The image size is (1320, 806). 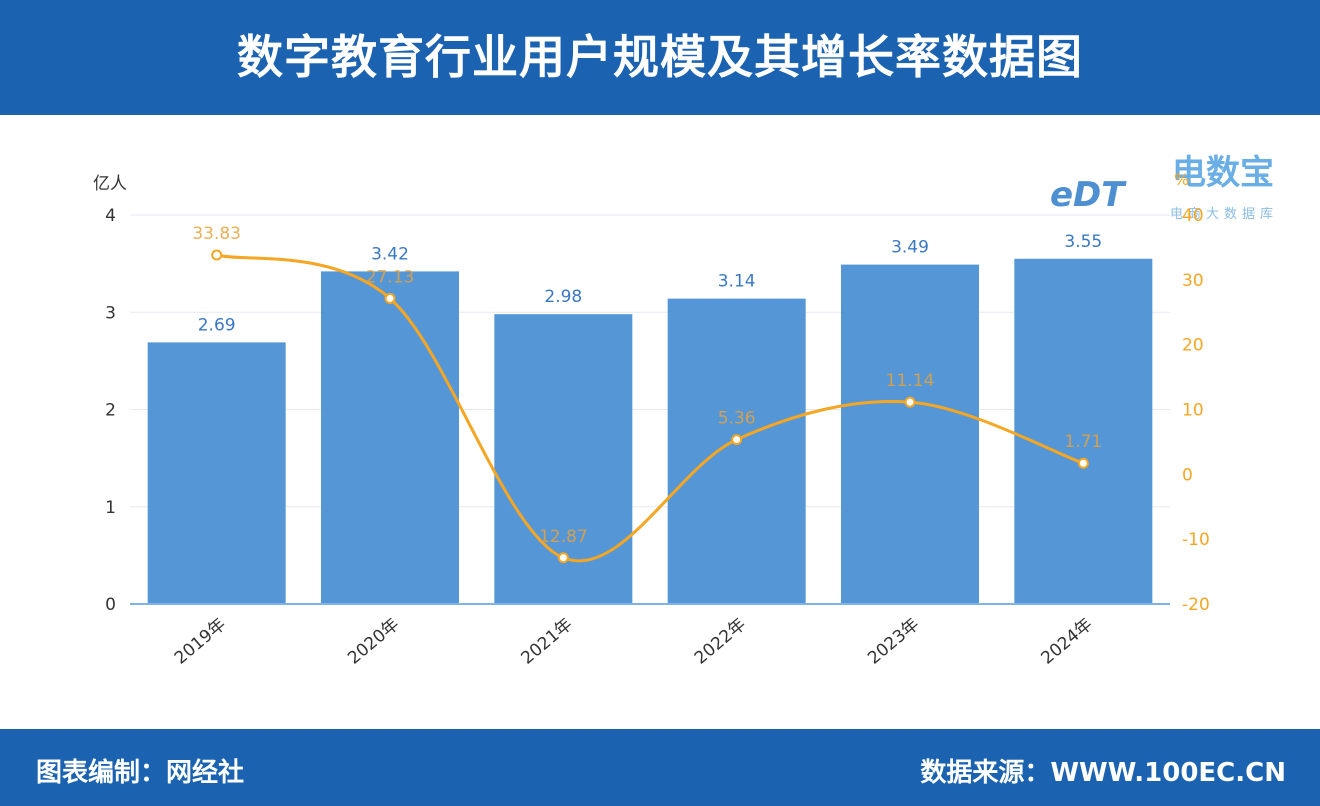 What do you see at coordinates (737, 282) in the screenshot?
I see `bar-data-label: 3.14` at bounding box center [737, 282].